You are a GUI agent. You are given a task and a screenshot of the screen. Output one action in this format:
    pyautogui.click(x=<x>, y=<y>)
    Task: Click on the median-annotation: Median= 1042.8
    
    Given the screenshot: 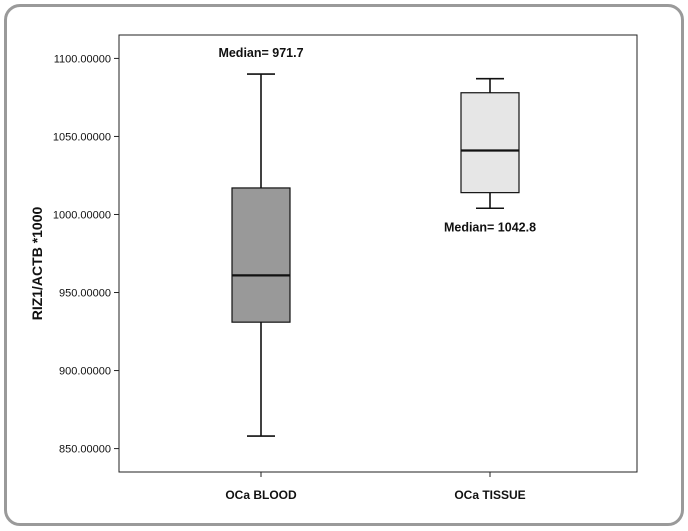 What is the action you would take?
    pyautogui.click(x=490, y=228)
    